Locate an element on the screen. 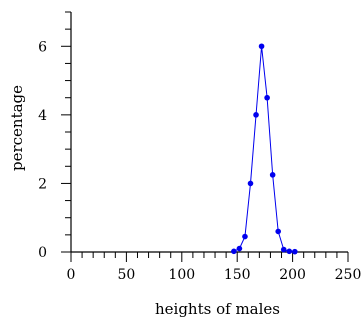 The image size is (363, 320). x-tick-label: 0 is located at coordinates (71, 275).